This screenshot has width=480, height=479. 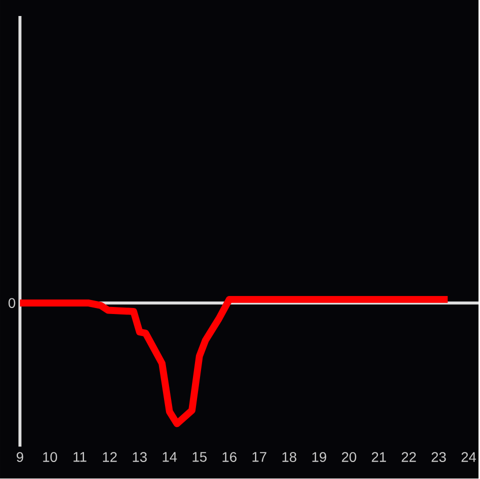 What do you see at coordinates (169, 457) in the screenshot?
I see `x-tick-label: 14` at bounding box center [169, 457].